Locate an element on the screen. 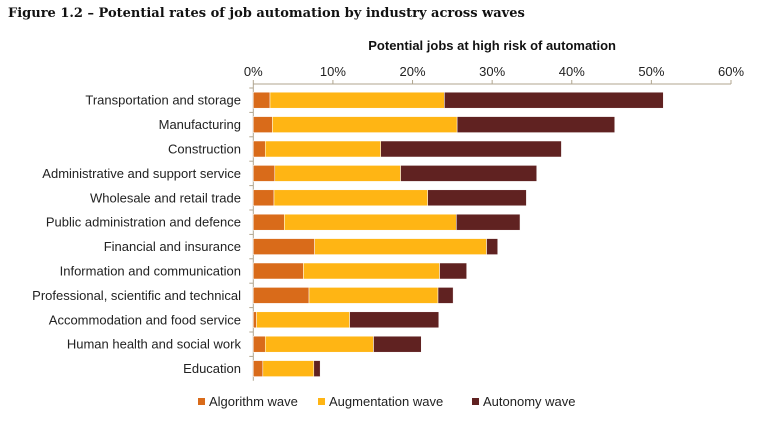 The width and height of the screenshot is (768, 427). x-tick-label: 0% is located at coordinates (253, 71).